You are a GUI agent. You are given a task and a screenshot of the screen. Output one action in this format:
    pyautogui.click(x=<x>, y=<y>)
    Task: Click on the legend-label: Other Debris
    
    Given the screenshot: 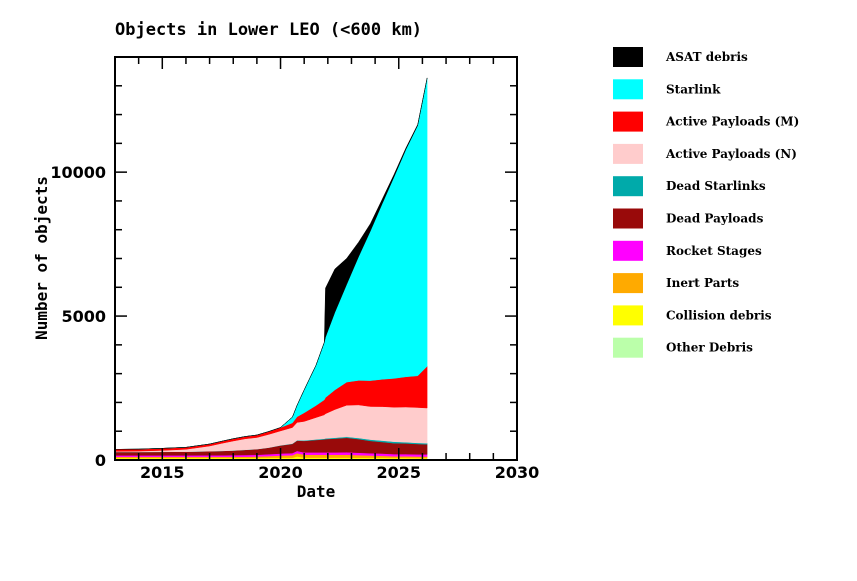 What is the action you would take?
    pyautogui.click(x=709, y=348)
    